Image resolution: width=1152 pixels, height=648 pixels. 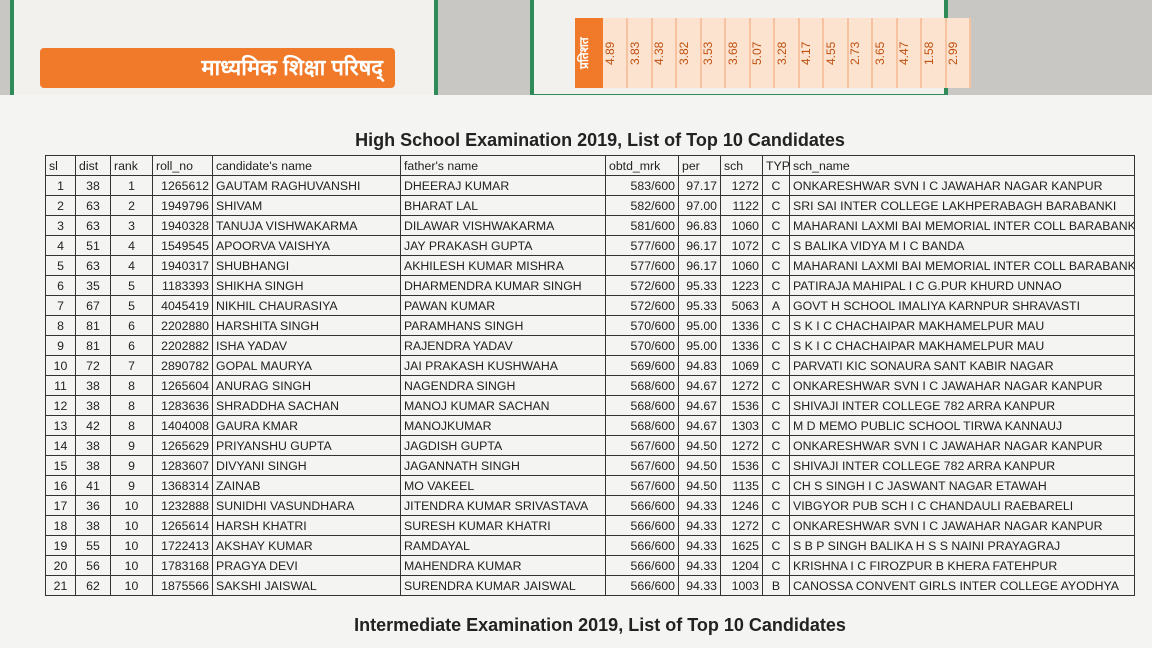 What do you see at coordinates (93, 365) in the screenshot?
I see `table-cell: 72` at bounding box center [93, 365].